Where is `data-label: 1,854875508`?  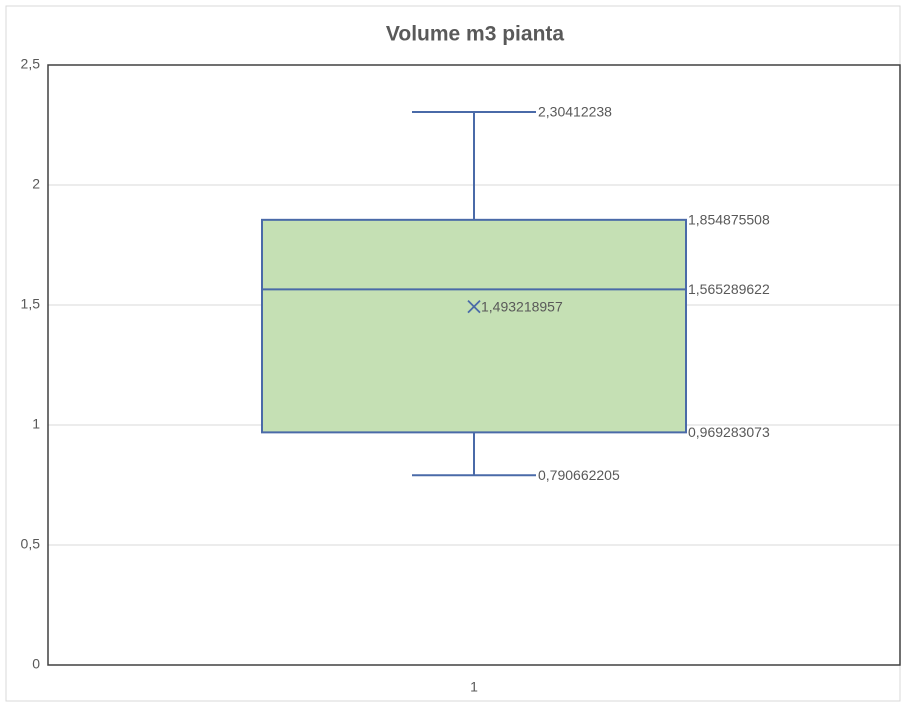 data-label: 1,854875508 is located at coordinates (729, 220).